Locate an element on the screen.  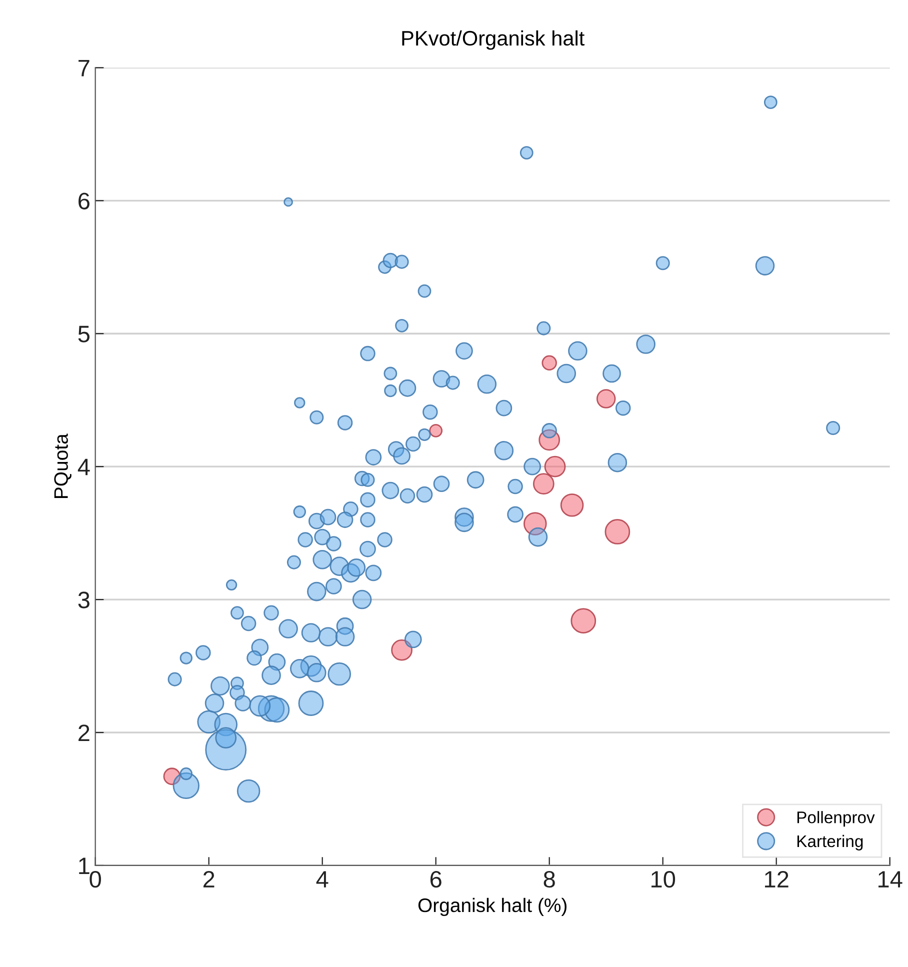
legend-label: Pollenprov is located at coordinates (836, 819).